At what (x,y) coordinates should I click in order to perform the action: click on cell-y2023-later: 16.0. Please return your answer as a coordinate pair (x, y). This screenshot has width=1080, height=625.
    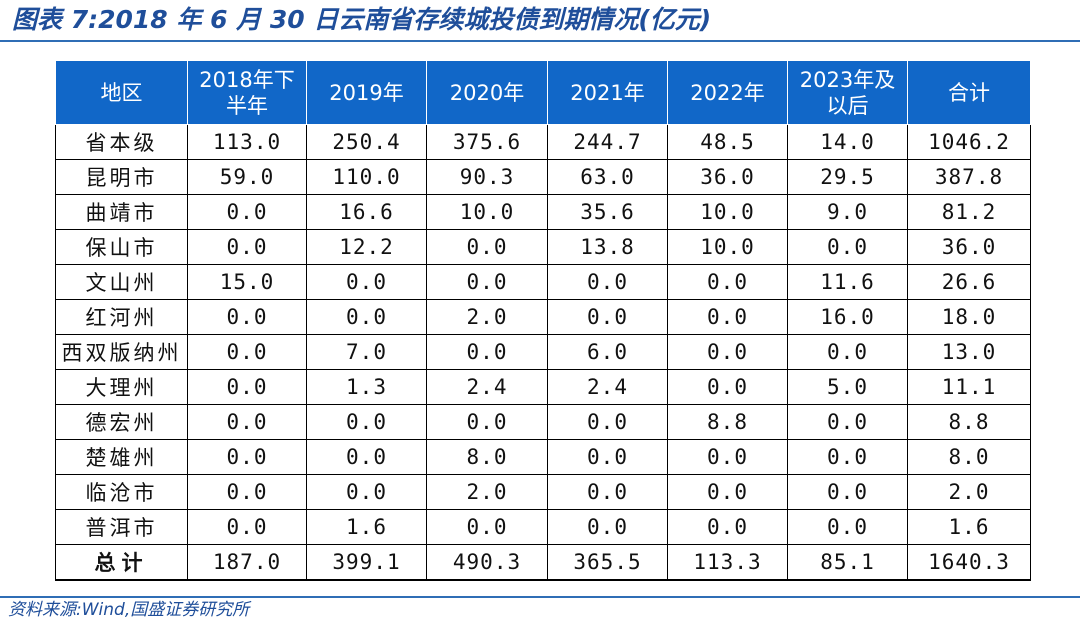
    Looking at the image, I should click on (847, 317).